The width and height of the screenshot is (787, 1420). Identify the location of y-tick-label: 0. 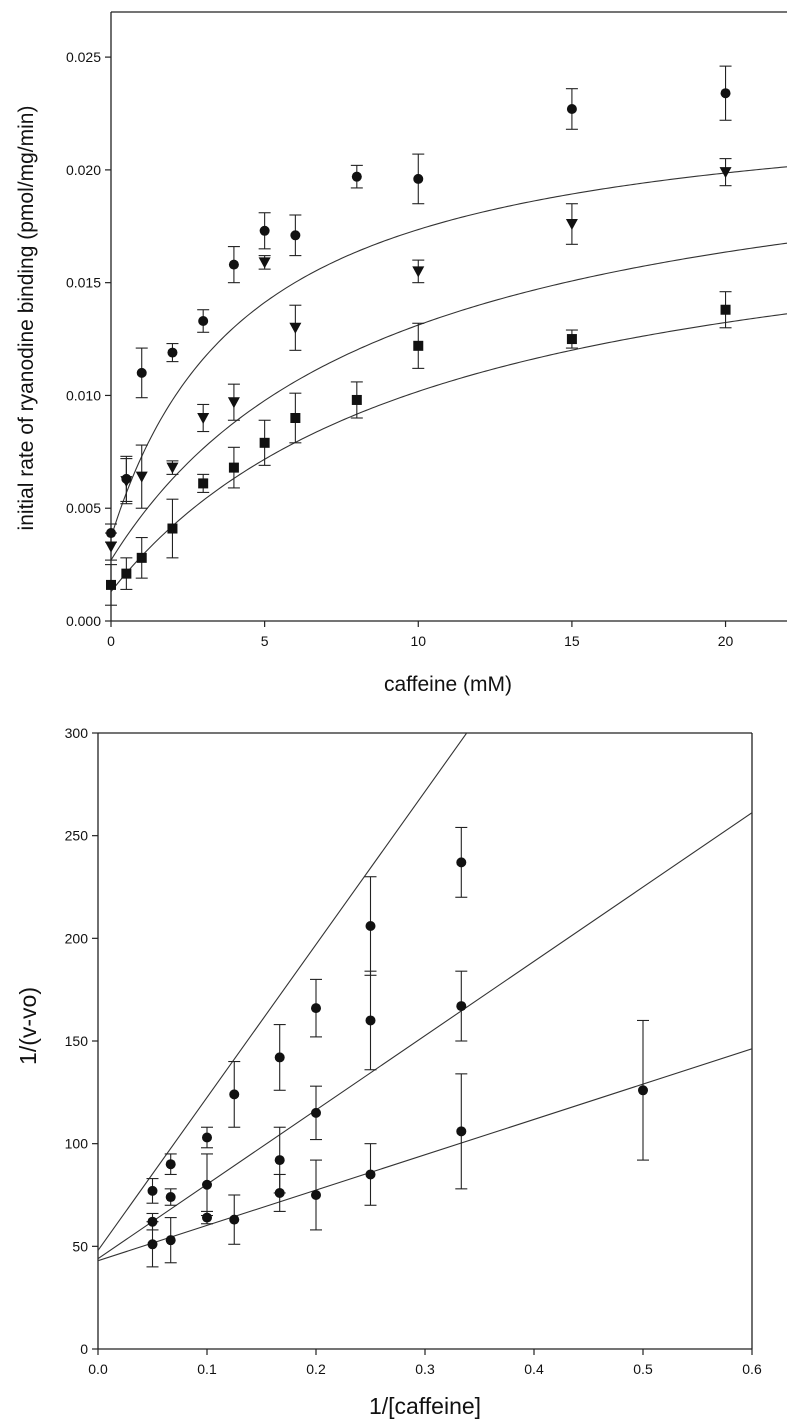
(84, 1349).